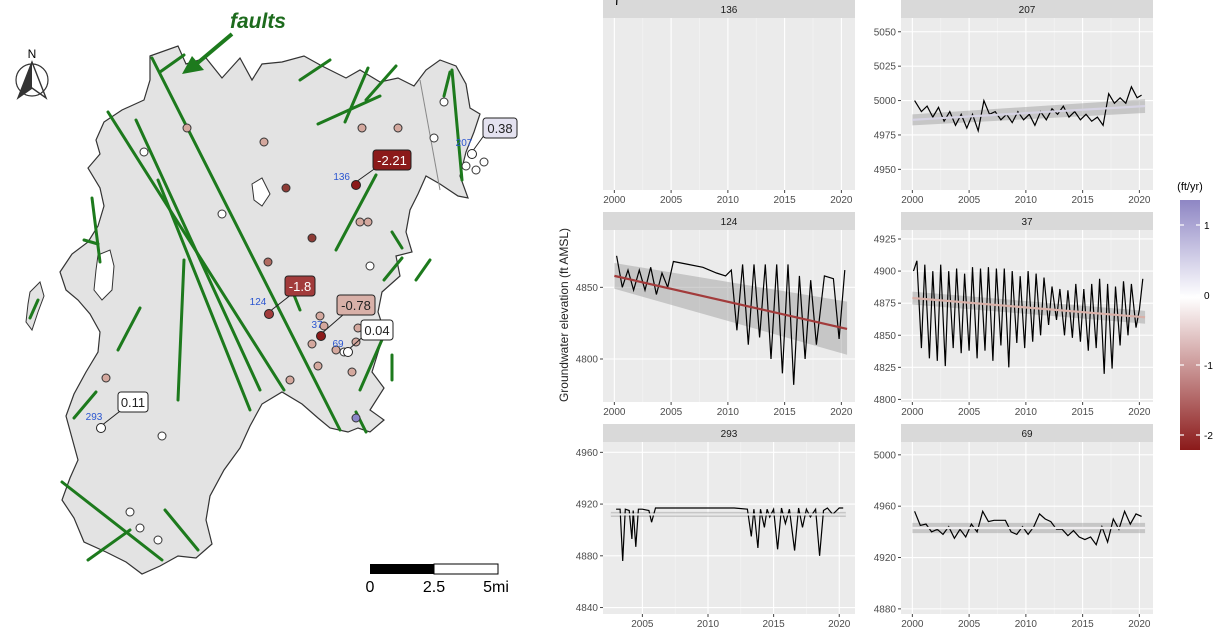 The width and height of the screenshot is (1217, 629). Describe the element at coordinates (1195, 315) in the screenshot. I see `color-legend: (ft/yr) 1 0 -1 -2` at that location.